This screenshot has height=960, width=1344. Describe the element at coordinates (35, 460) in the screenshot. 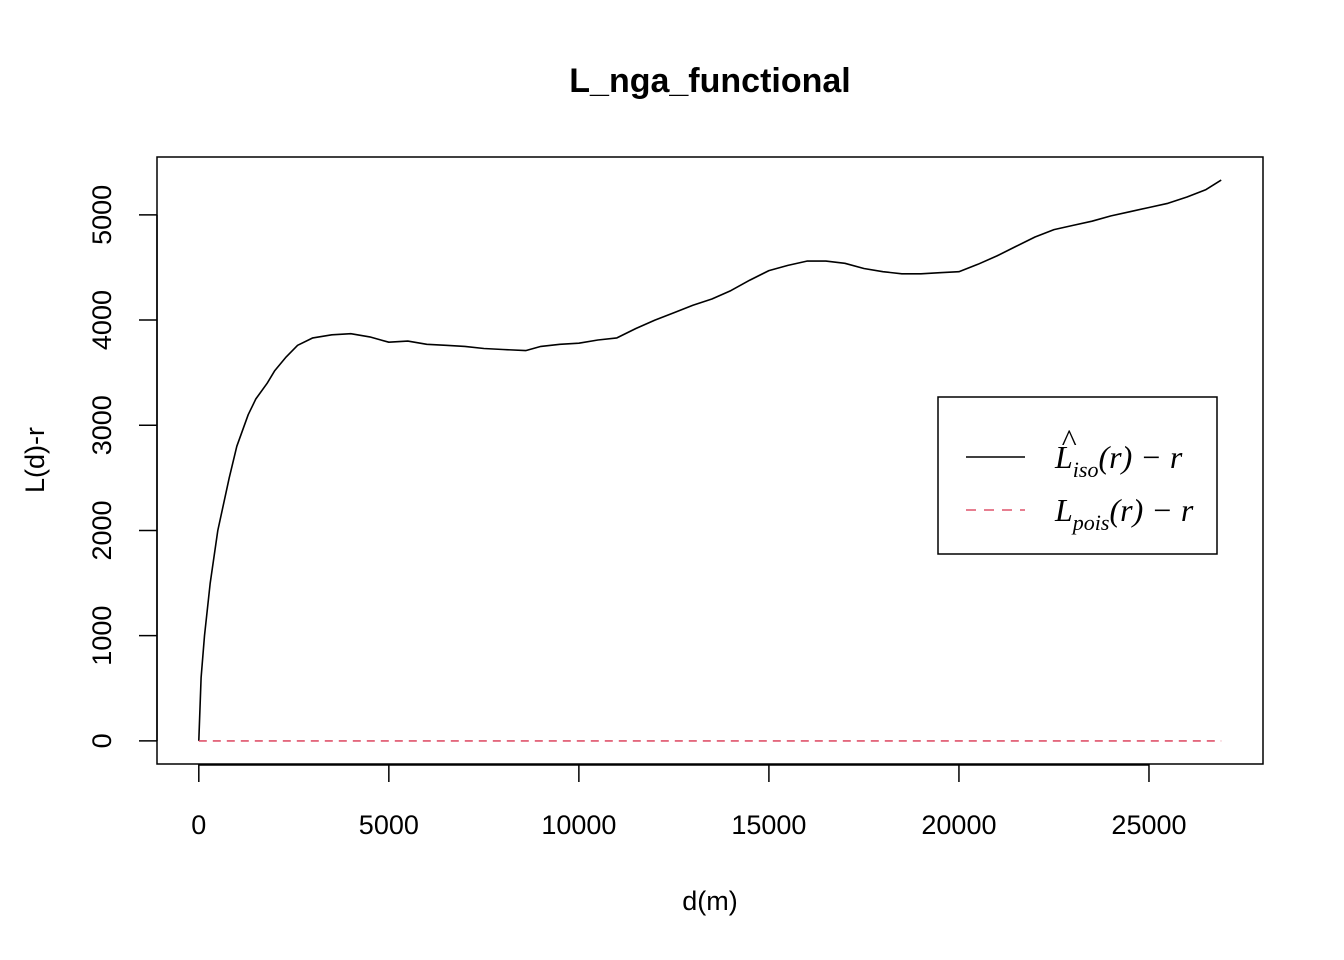

I see `y-axis-label: L(d)-r` at that location.